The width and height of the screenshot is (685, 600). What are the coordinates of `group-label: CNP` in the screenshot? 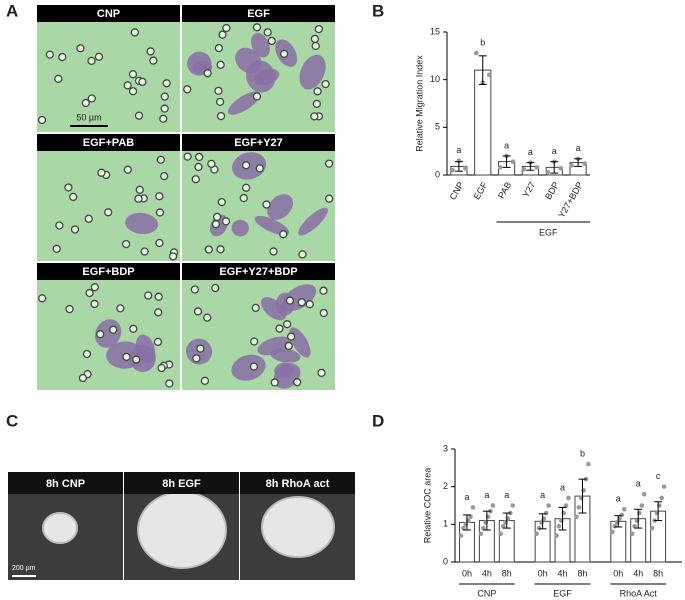 It's located at (486, 593).